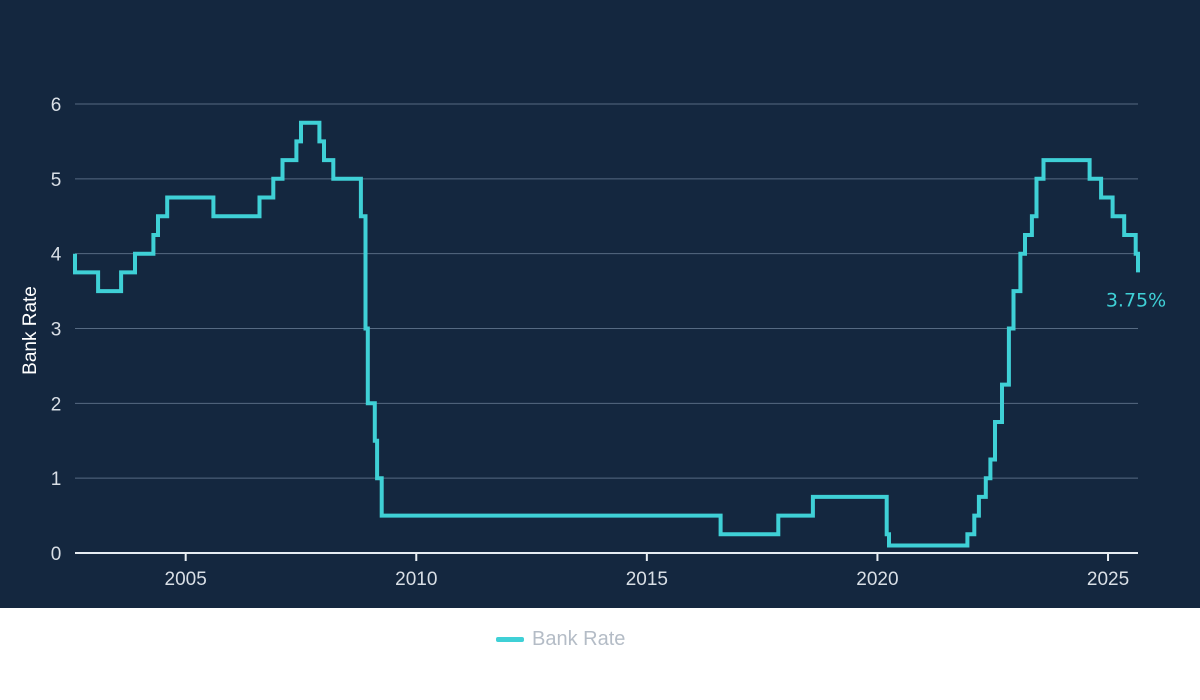 The image size is (1200, 700). I want to click on y-tick-label-0: 0, so click(56, 554).